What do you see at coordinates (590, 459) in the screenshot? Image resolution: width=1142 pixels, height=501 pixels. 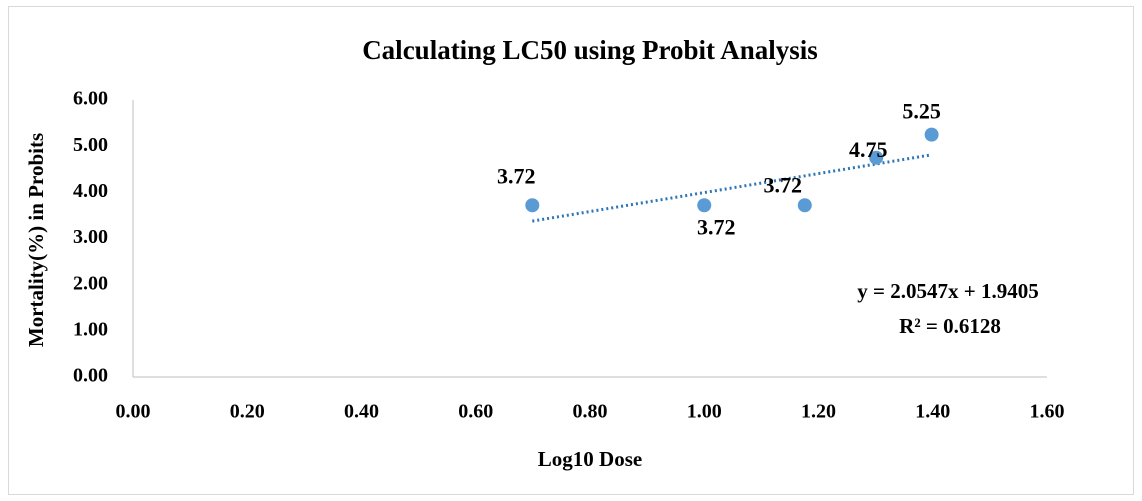 I see `x-axis-title: Log10 Dose` at bounding box center [590, 459].